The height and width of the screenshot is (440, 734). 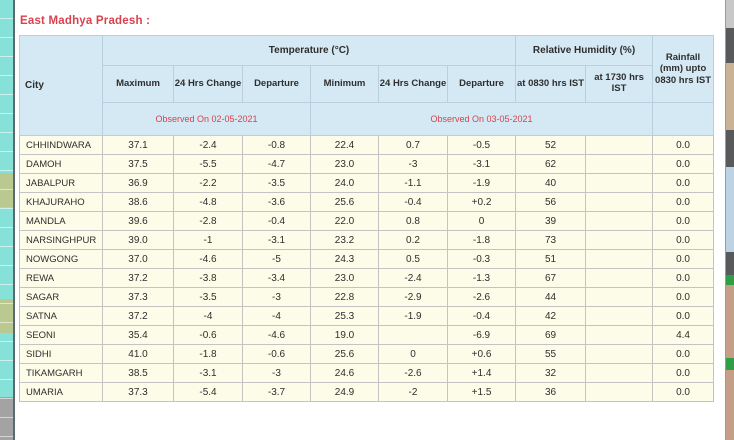 What do you see at coordinates (61, 316) in the screenshot?
I see `city-cell: SATNA` at bounding box center [61, 316].